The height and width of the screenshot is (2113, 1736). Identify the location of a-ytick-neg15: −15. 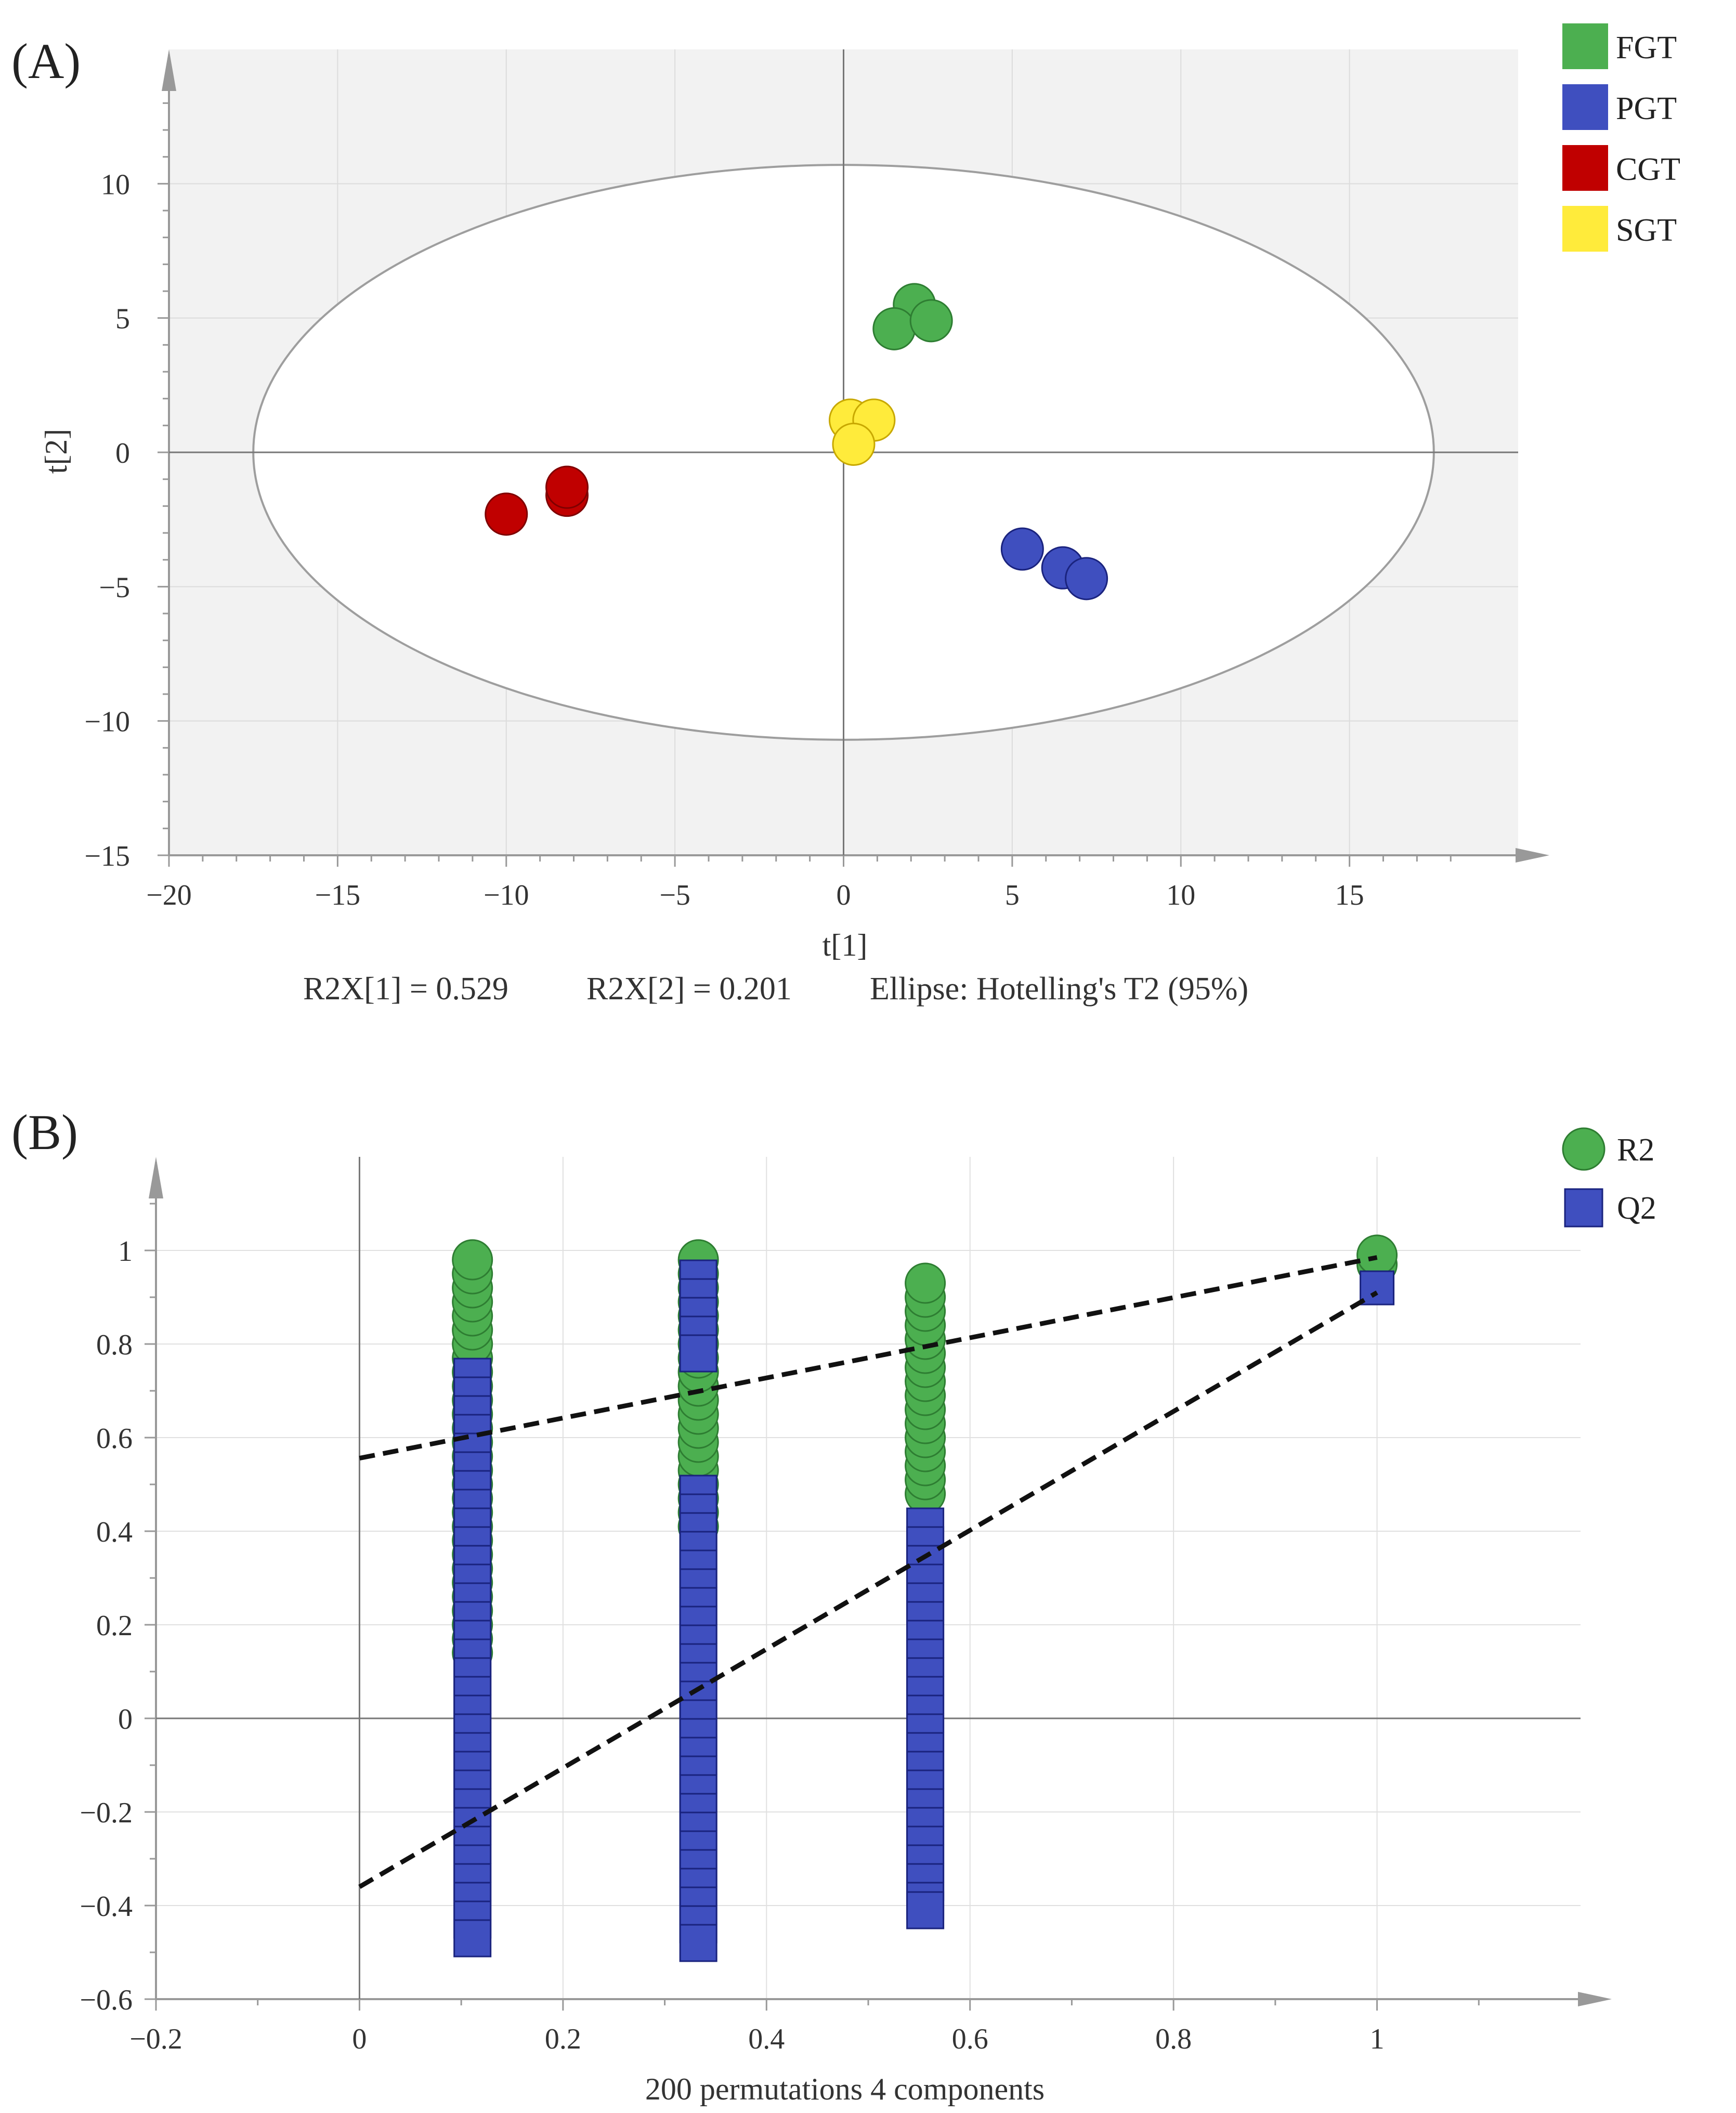
(107, 856).